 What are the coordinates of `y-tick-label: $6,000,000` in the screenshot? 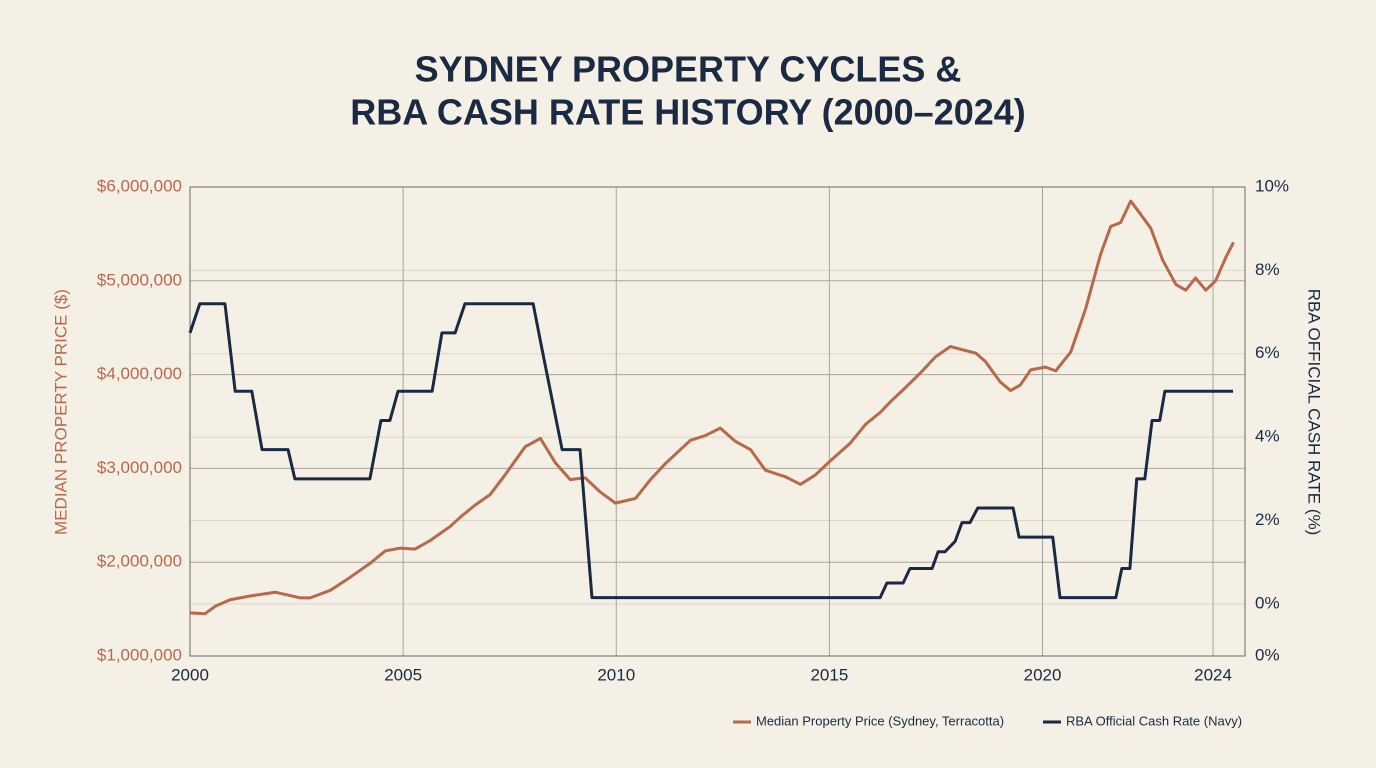 It's located at (139, 185).